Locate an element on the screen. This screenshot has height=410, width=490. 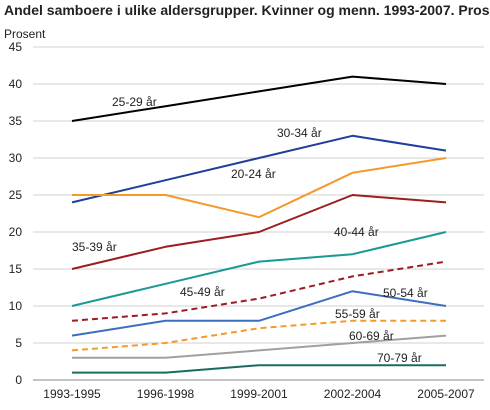
series-label: 35-39 år is located at coordinates (94, 247).